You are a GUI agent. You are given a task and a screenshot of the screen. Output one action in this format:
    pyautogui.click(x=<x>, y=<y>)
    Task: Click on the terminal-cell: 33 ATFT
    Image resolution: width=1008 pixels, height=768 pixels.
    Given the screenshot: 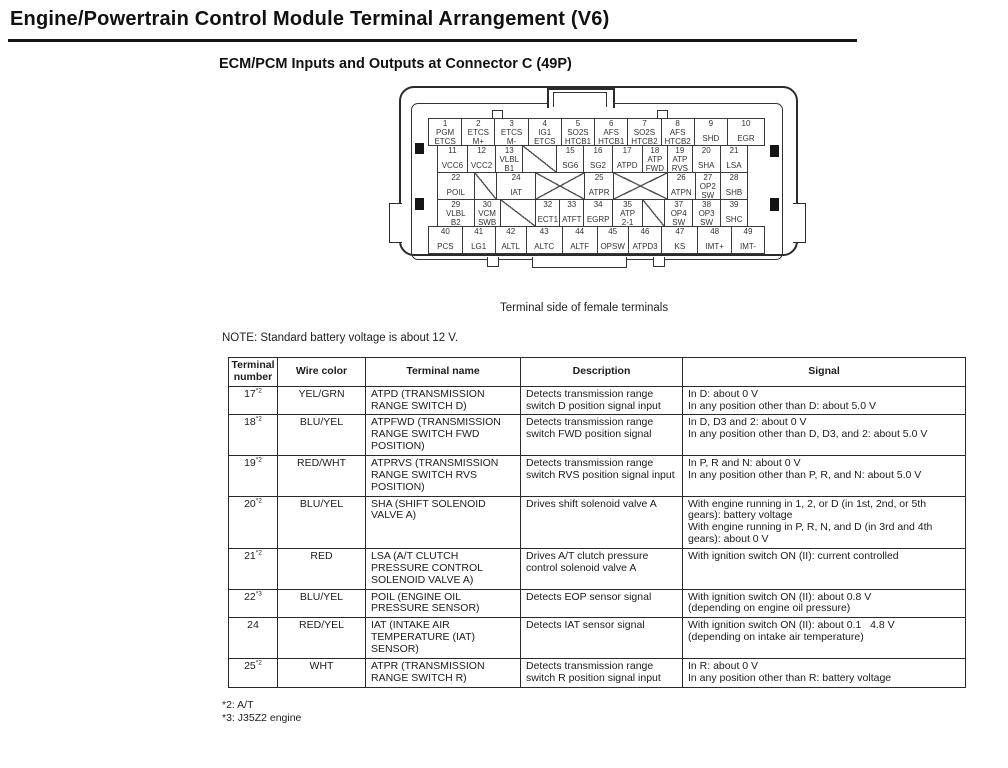 What is the action you would take?
    pyautogui.click(x=572, y=213)
    